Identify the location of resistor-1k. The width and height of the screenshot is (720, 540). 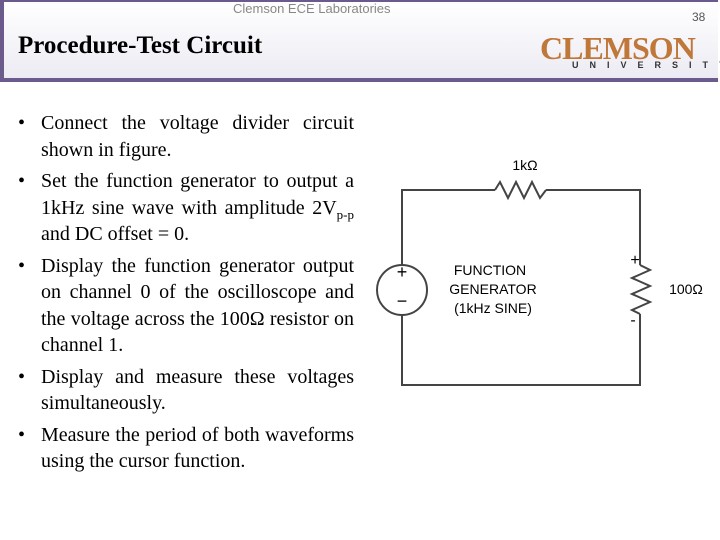
(520, 190).